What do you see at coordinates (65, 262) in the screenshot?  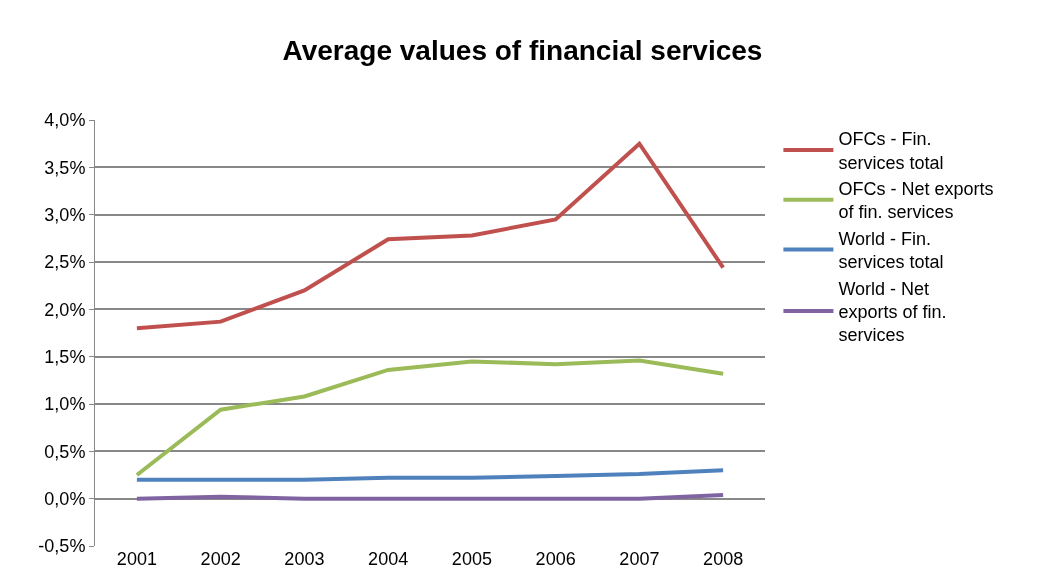 I see `y-tick-label: 2,5%` at bounding box center [65, 262].